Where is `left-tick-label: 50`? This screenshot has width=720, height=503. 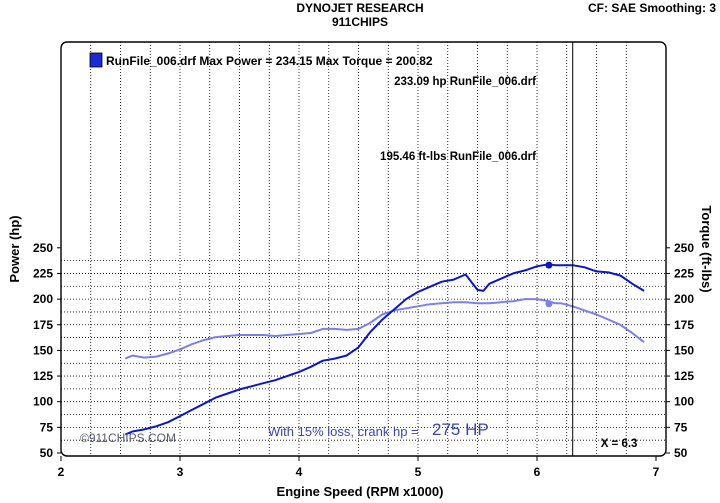
left-tick-label: 50 is located at coordinates (47, 453).